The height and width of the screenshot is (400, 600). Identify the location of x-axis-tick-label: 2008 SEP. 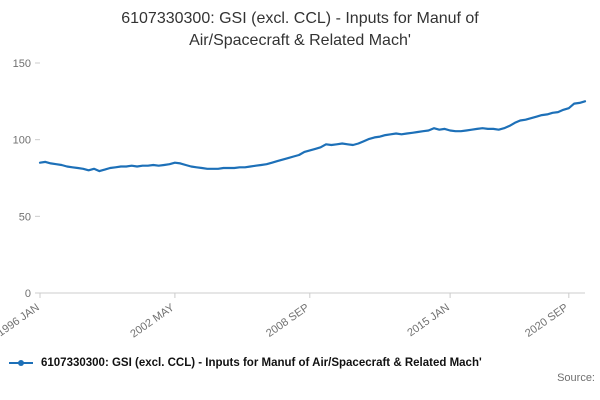
(287, 320).